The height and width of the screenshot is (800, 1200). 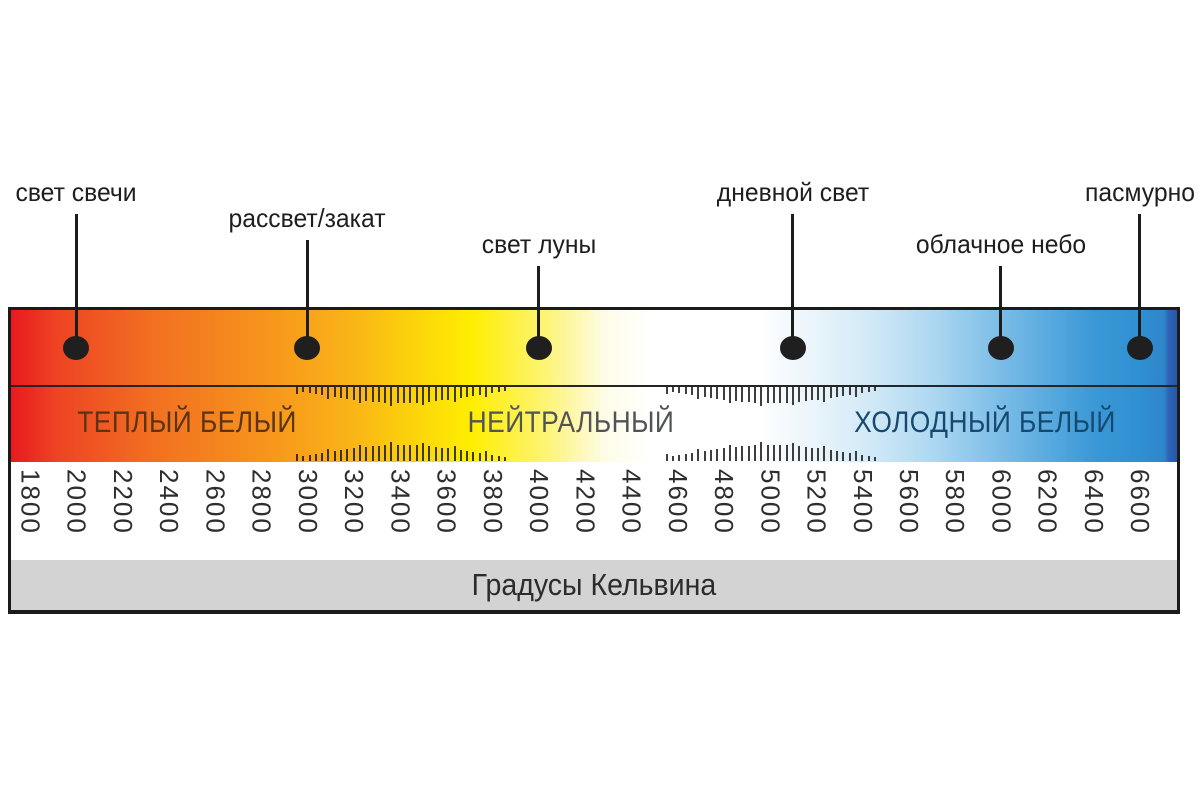 I want to click on kelvin-tick-label: 5200, so click(x=816, y=502).